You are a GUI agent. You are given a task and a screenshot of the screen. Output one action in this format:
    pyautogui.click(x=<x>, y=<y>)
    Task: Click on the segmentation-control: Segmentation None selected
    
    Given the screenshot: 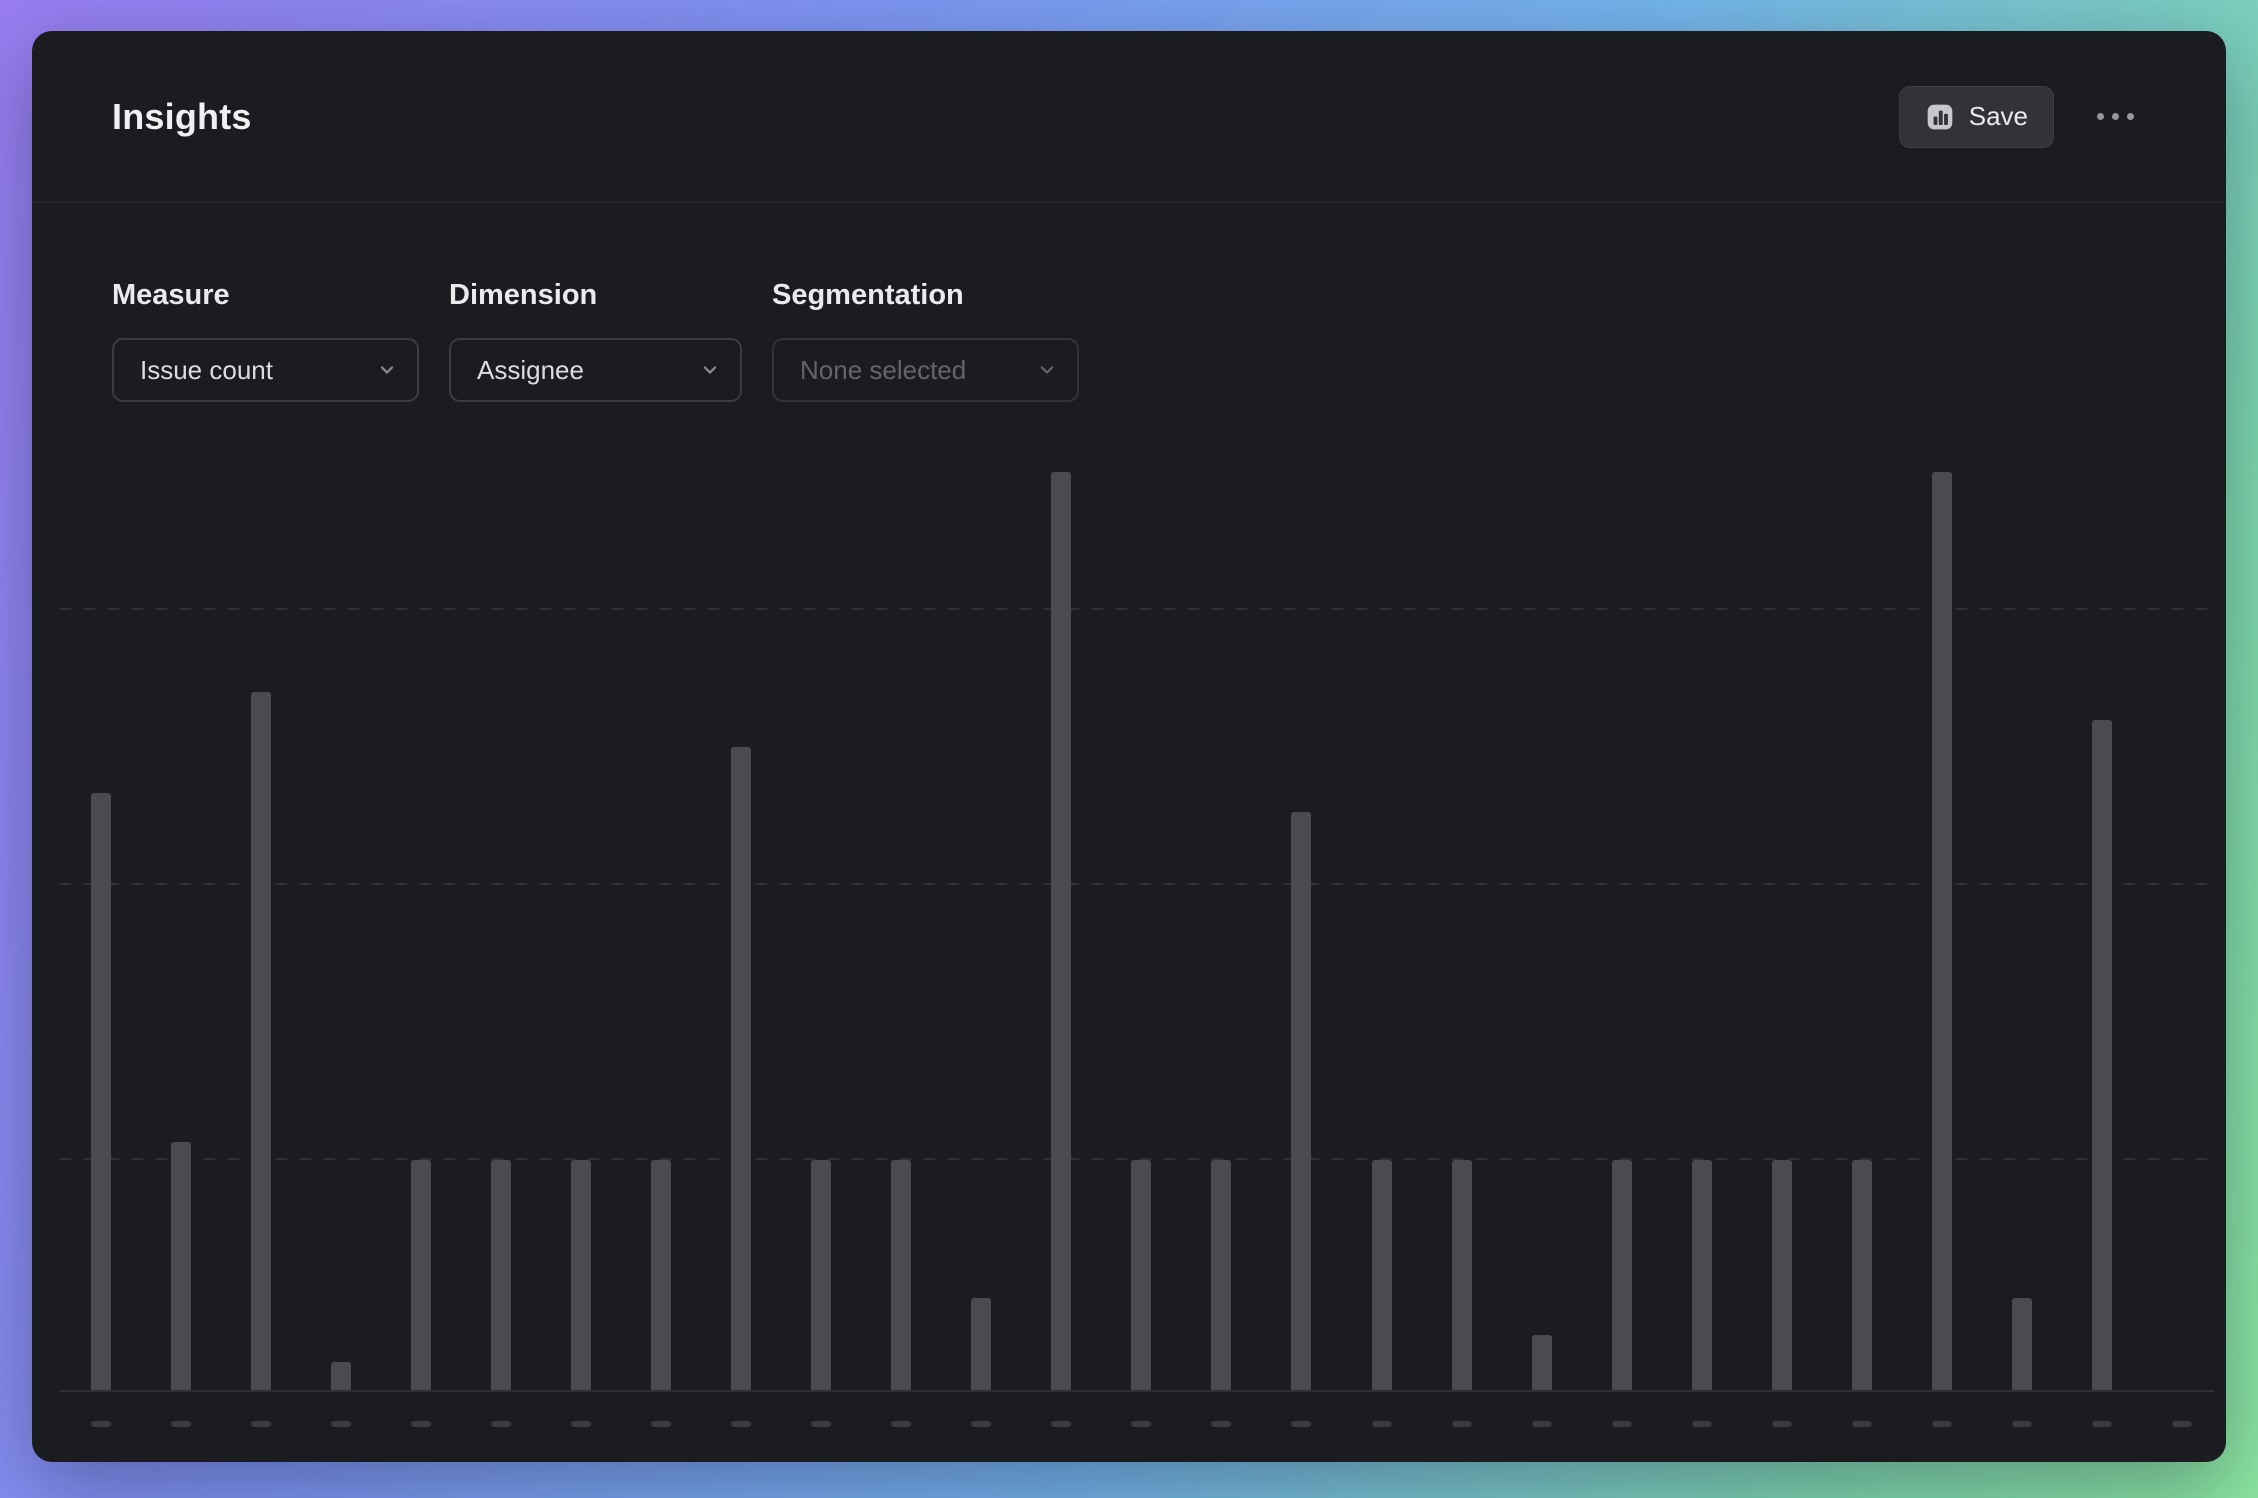 What is the action you would take?
    pyautogui.click(x=925, y=340)
    